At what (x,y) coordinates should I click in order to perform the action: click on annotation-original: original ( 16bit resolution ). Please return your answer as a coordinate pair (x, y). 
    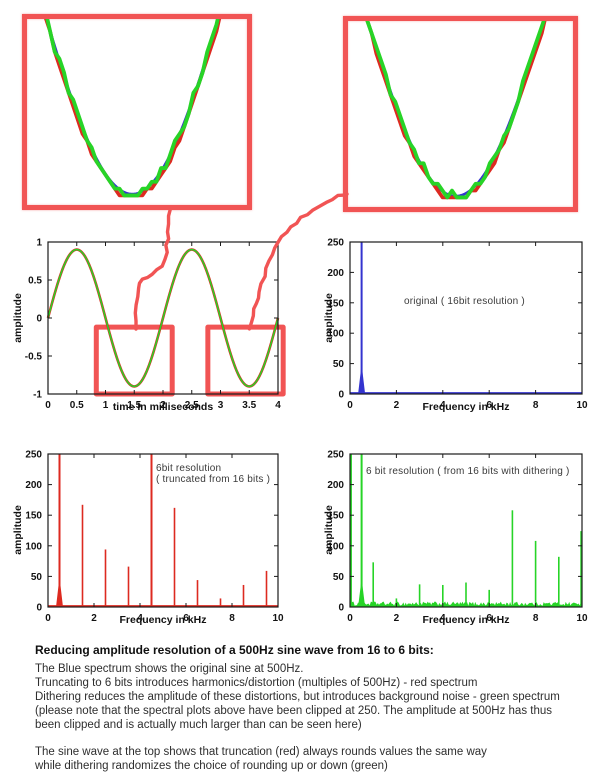
    Looking at the image, I should click on (464, 301).